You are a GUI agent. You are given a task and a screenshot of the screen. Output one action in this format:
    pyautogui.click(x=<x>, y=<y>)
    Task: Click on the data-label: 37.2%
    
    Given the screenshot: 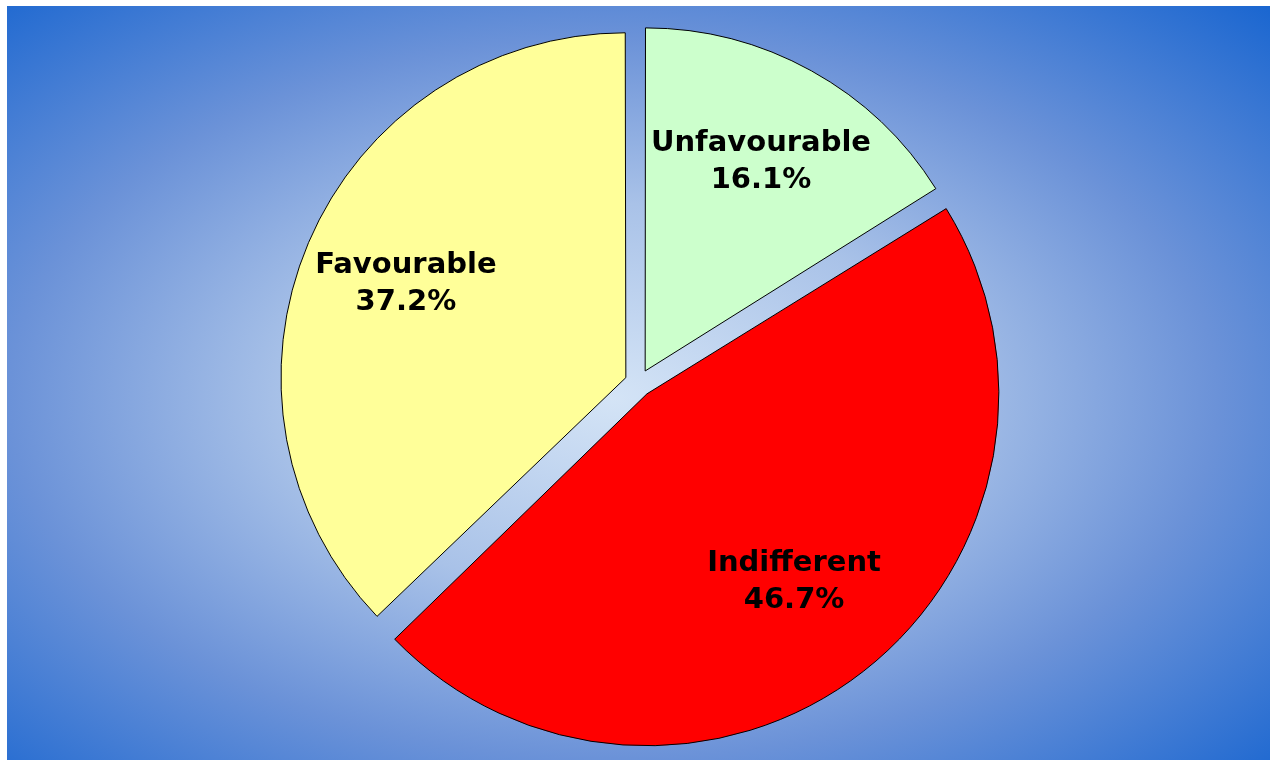 What is the action you would take?
    pyautogui.click(x=406, y=300)
    